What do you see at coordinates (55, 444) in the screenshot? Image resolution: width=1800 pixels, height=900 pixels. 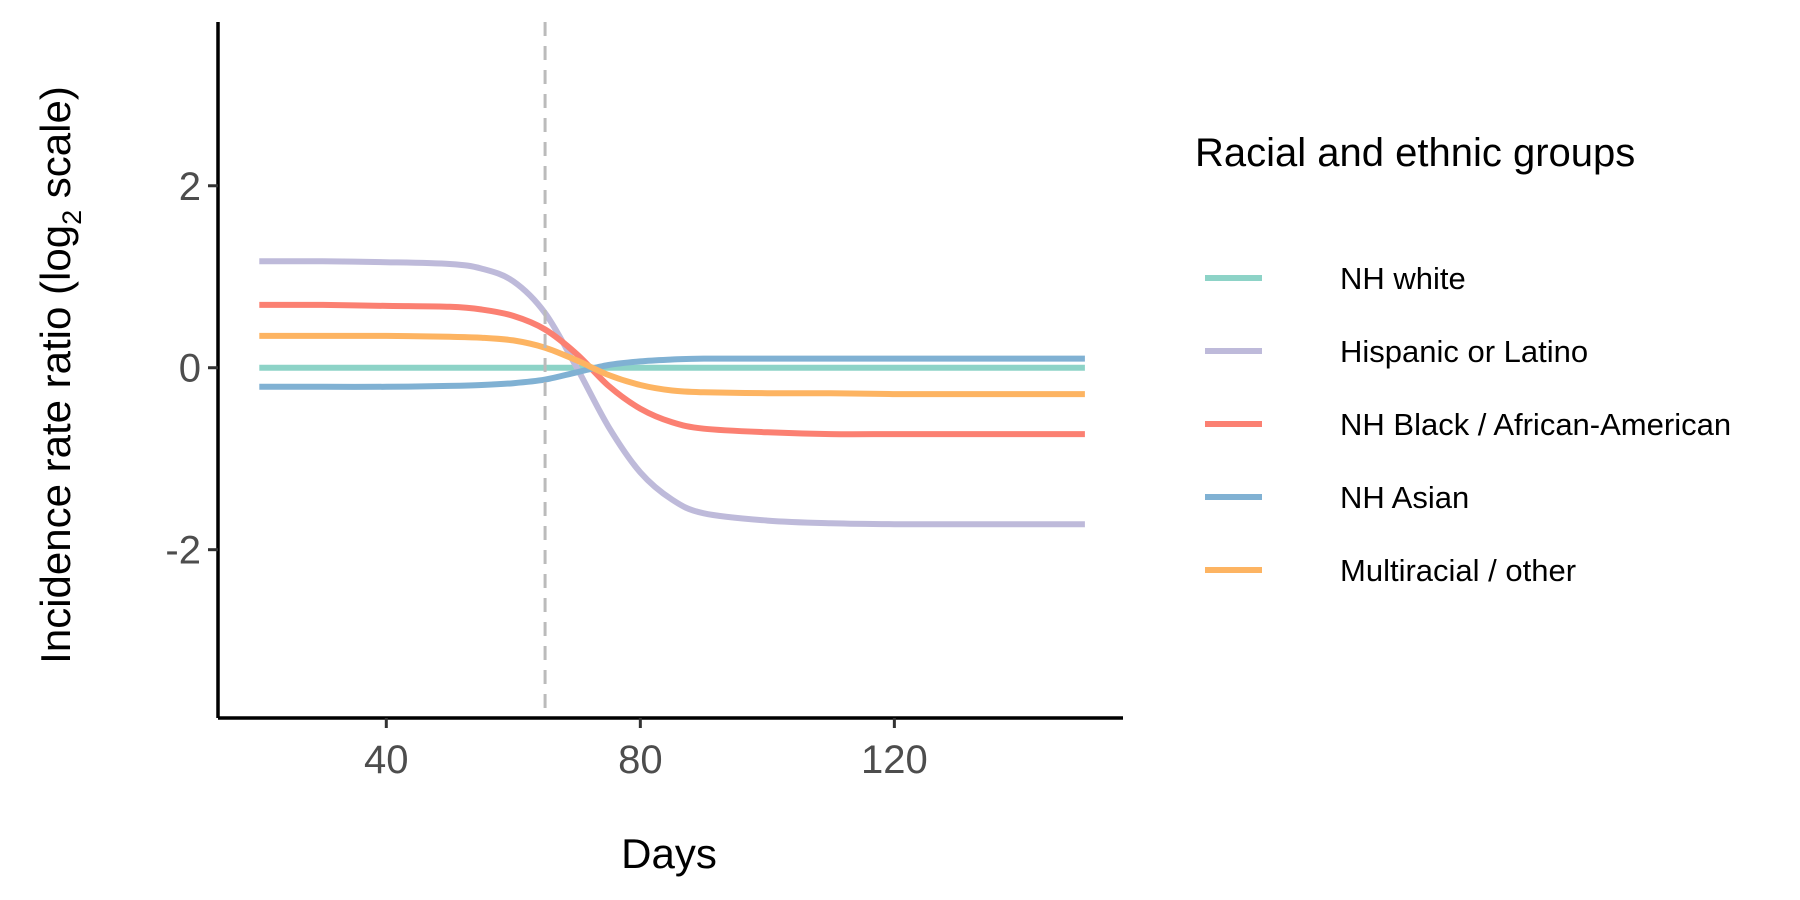 I see `y-axis-title-main: Incidence rate ratio (log` at bounding box center [55, 444].